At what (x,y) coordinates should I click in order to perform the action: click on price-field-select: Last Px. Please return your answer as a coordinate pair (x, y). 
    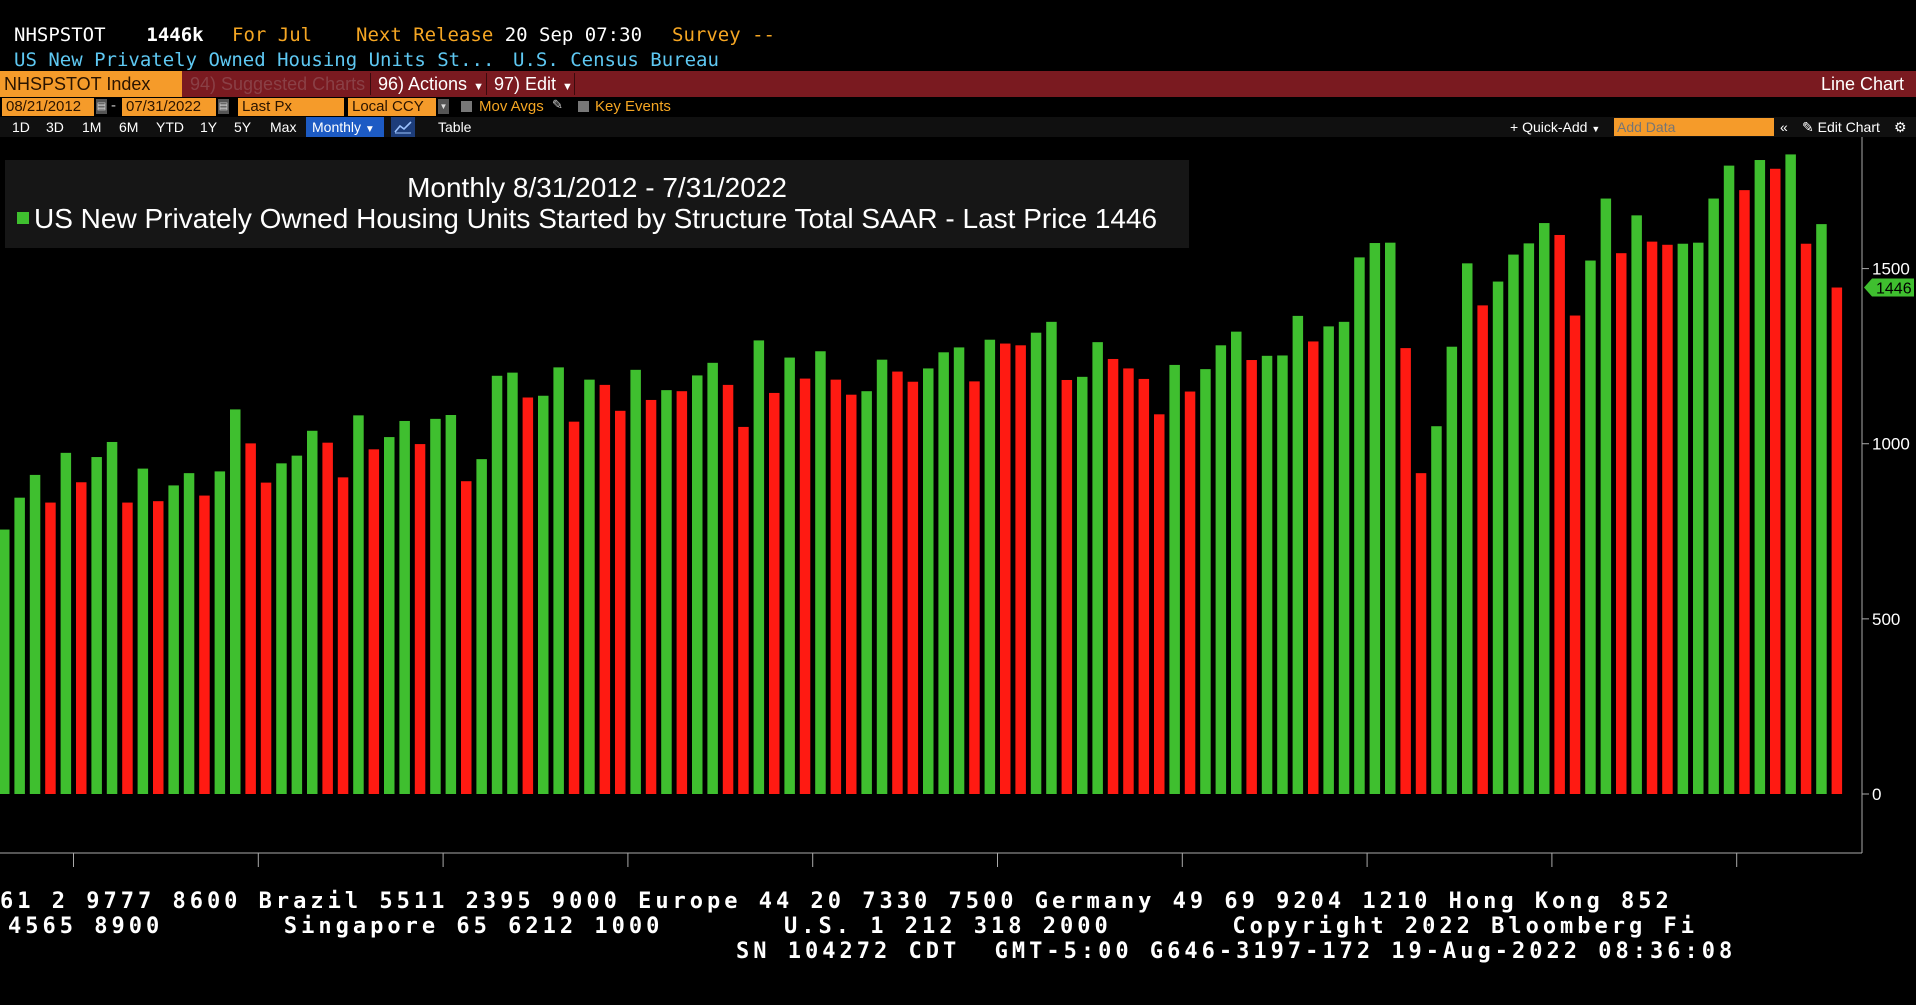
    Looking at the image, I should click on (291, 107).